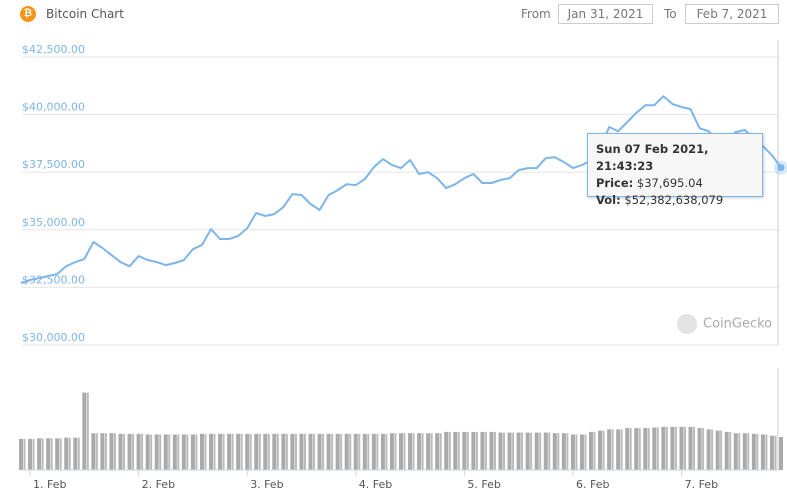 The image size is (787, 497). Describe the element at coordinates (483, 484) in the screenshot. I see `x-tick-label: 5. Feb` at that location.